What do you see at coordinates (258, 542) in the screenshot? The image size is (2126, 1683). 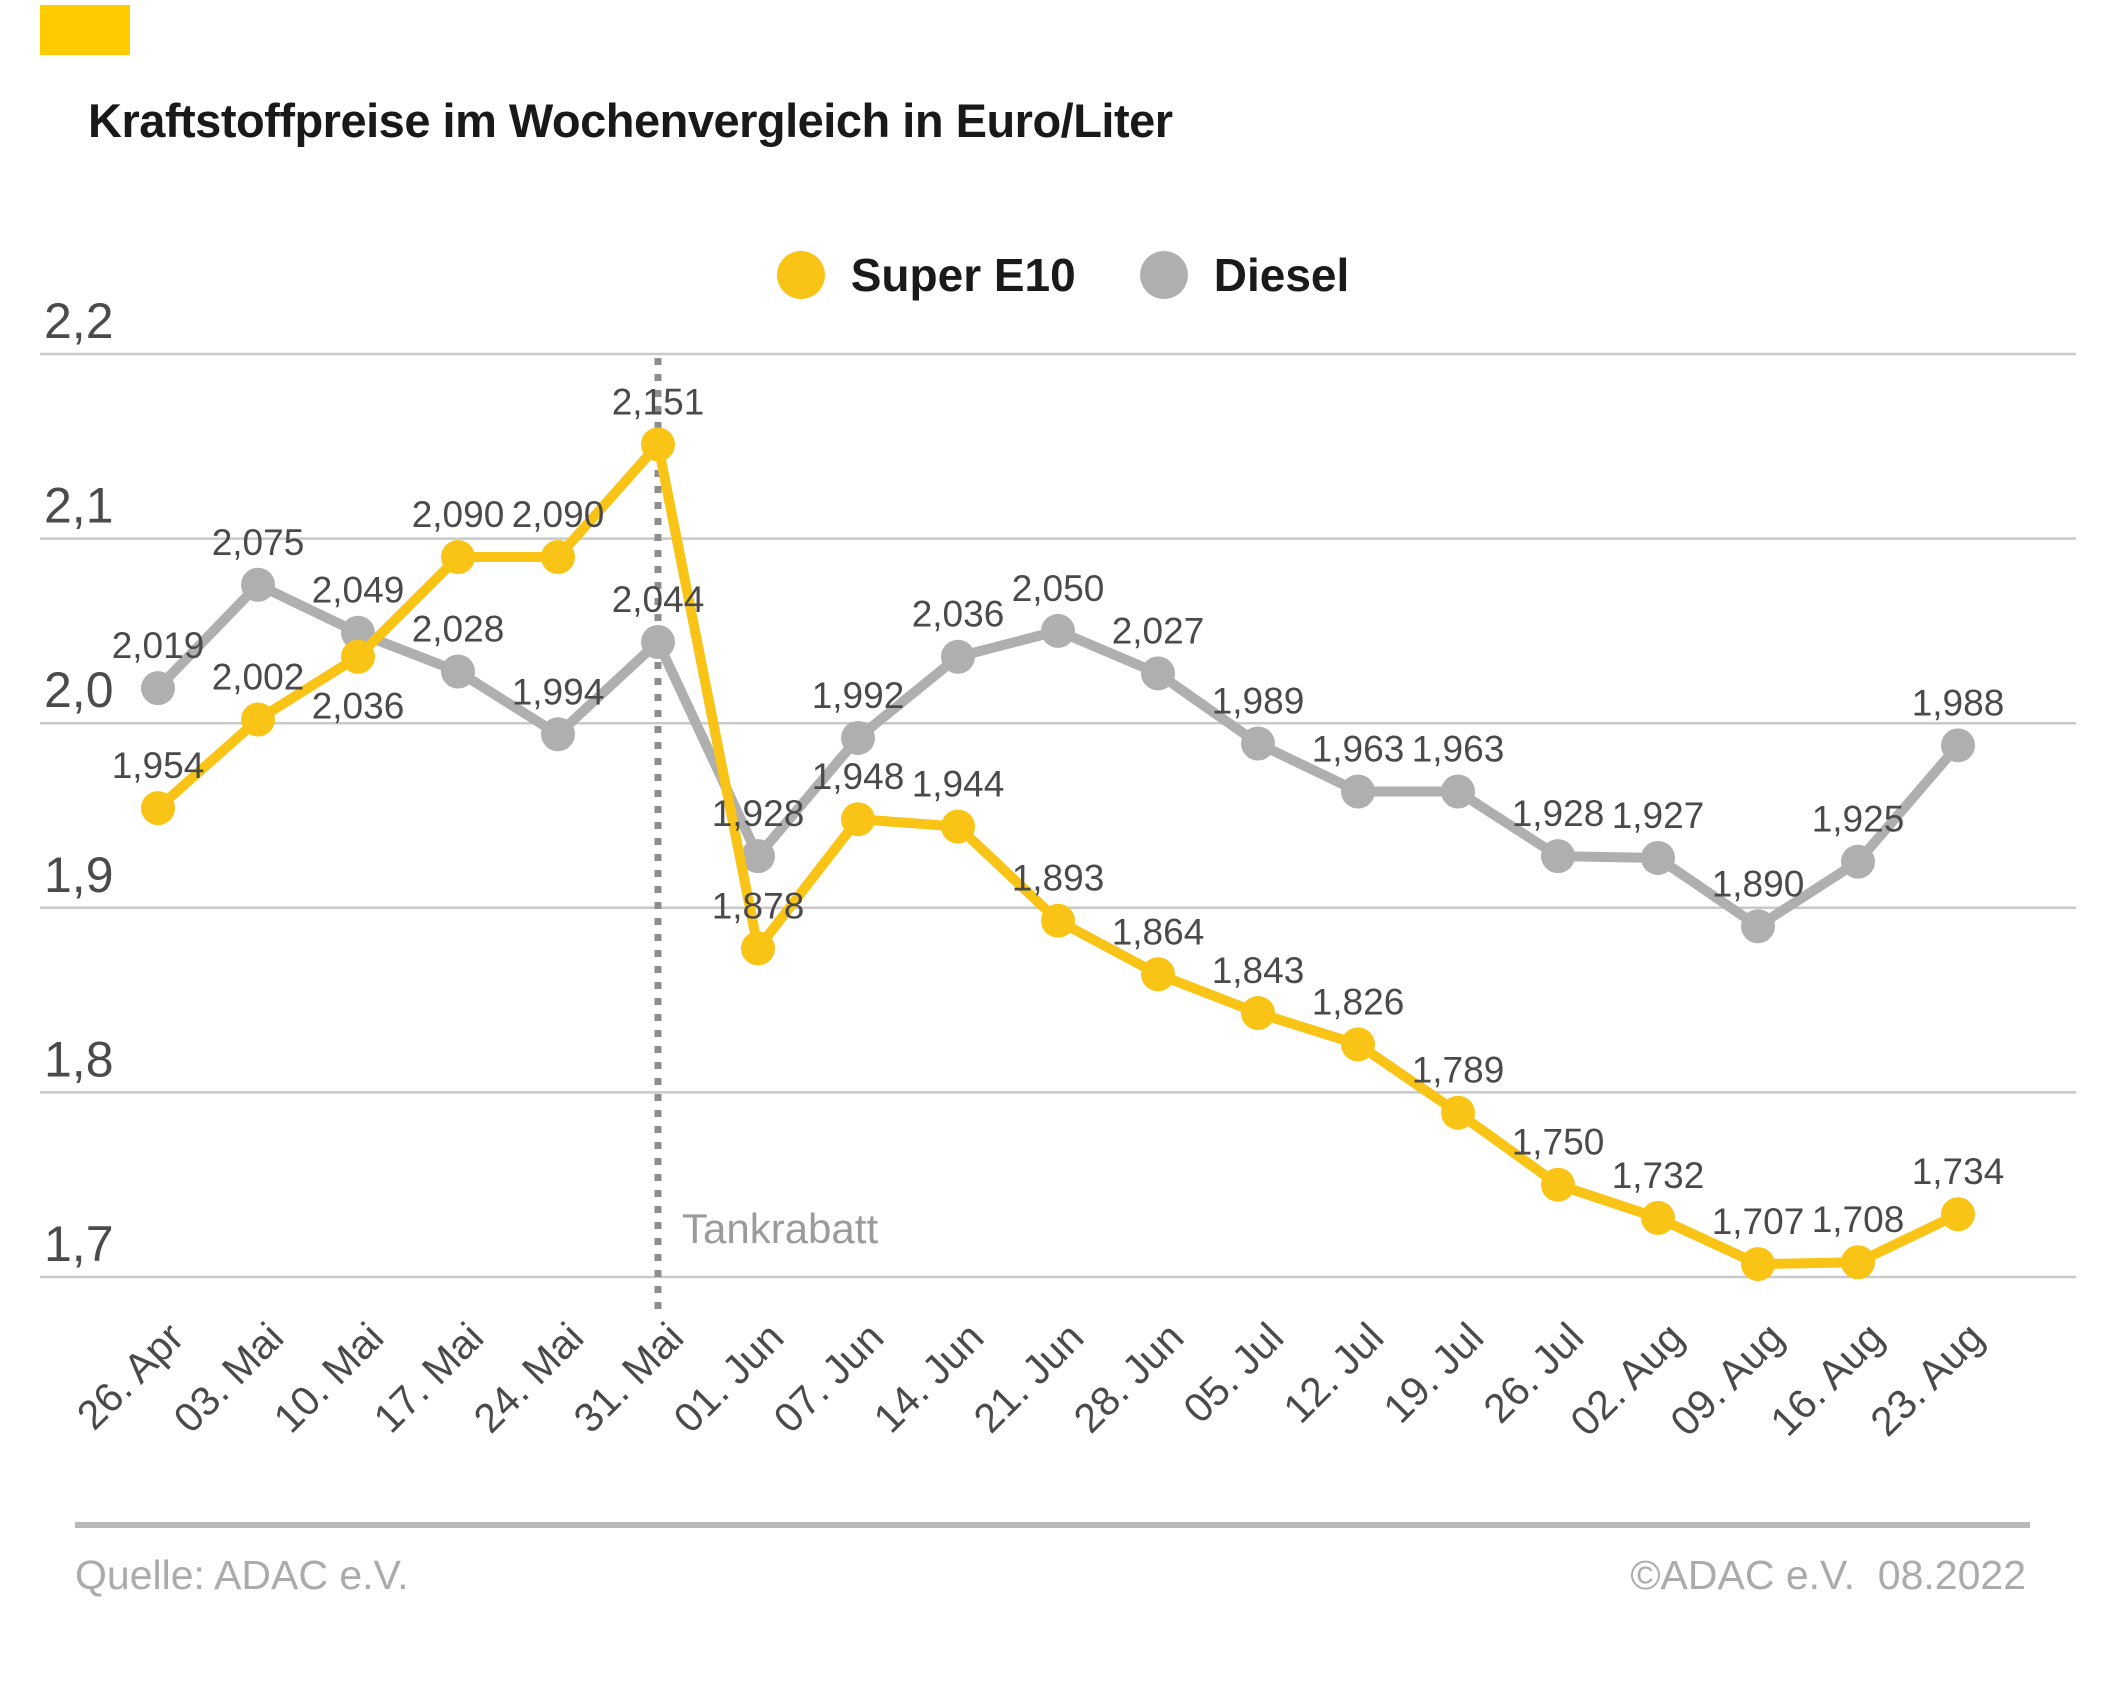 I see `data-label-diesel-03-mai: 2,075` at bounding box center [258, 542].